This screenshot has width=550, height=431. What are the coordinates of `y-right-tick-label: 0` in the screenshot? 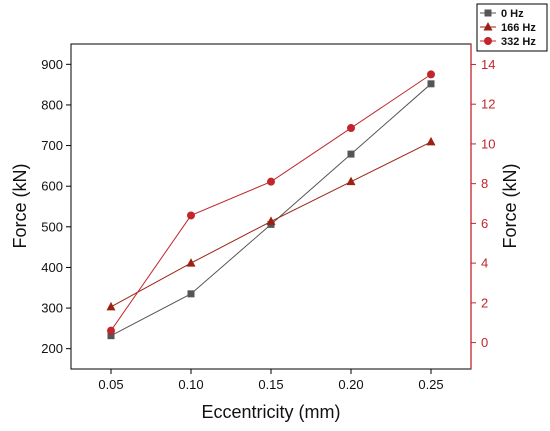 It's located at (484, 342).